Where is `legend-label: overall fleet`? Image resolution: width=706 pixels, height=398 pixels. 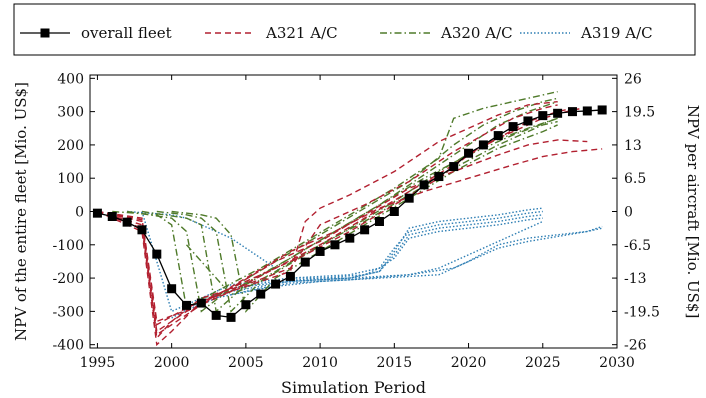
legend-label: overall fleet is located at coordinates (126, 33).